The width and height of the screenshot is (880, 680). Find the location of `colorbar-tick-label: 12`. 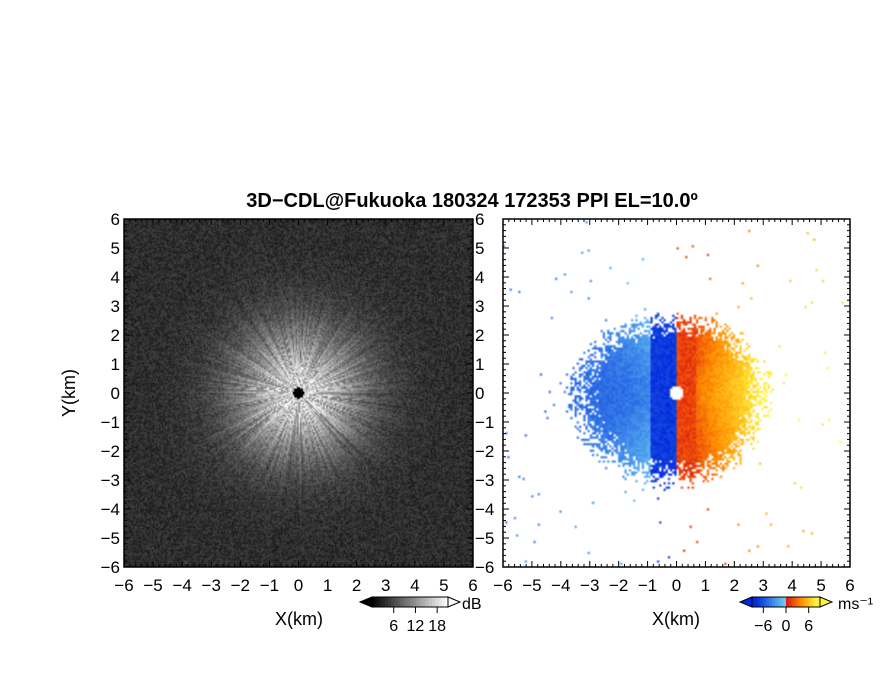

colorbar-tick-label: 12 is located at coordinates (416, 626).